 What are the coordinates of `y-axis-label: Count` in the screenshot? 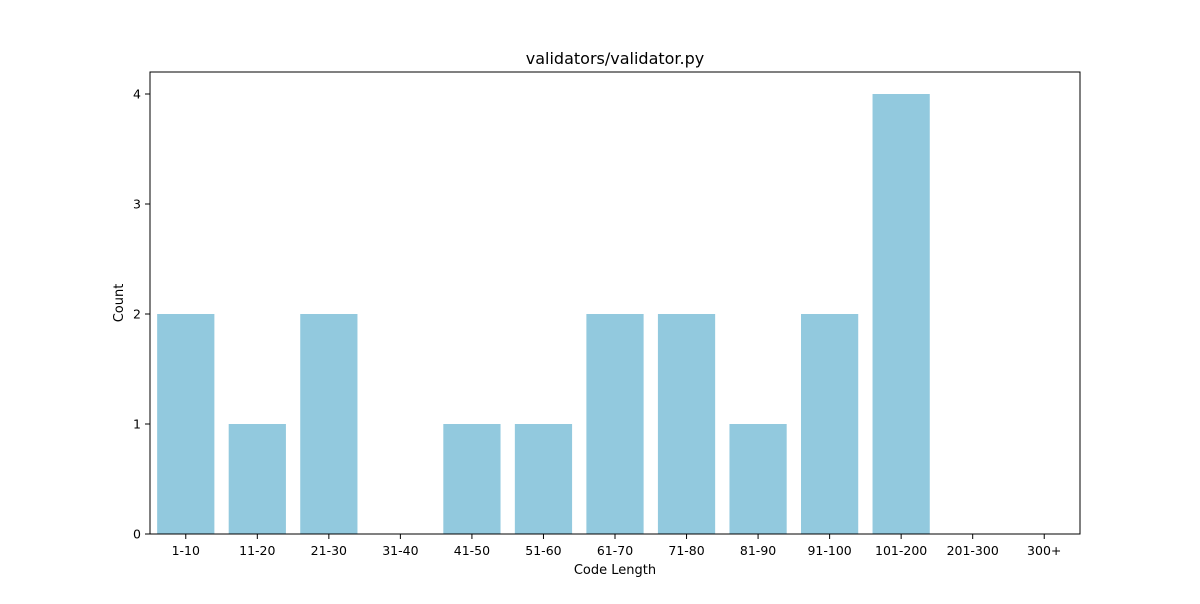 It's located at (119, 303).